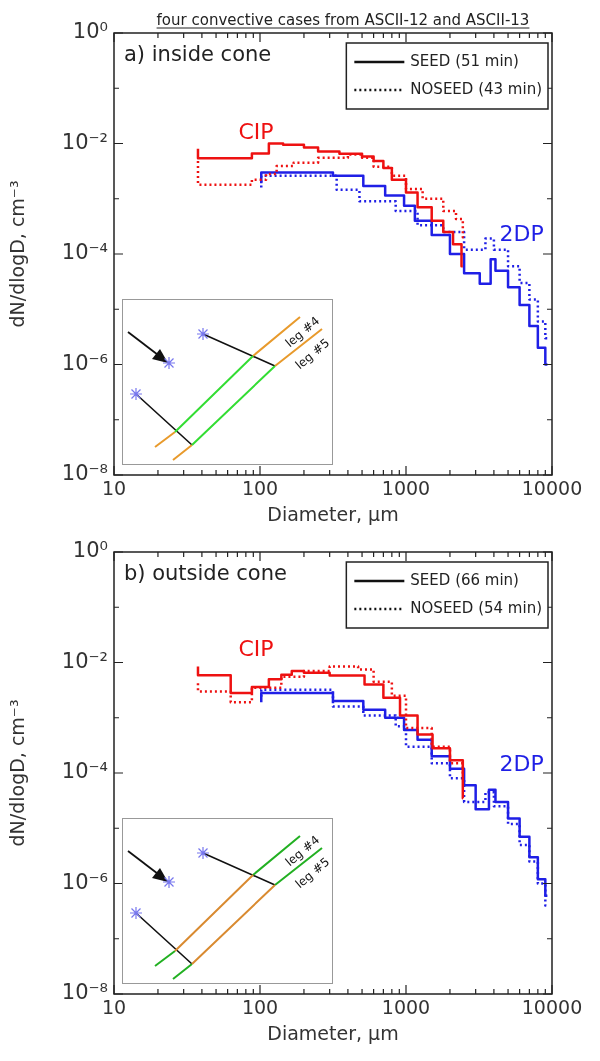  What do you see at coordinates (464, 579) in the screenshot?
I see `annotation: SEED (66 min)` at bounding box center [464, 579].